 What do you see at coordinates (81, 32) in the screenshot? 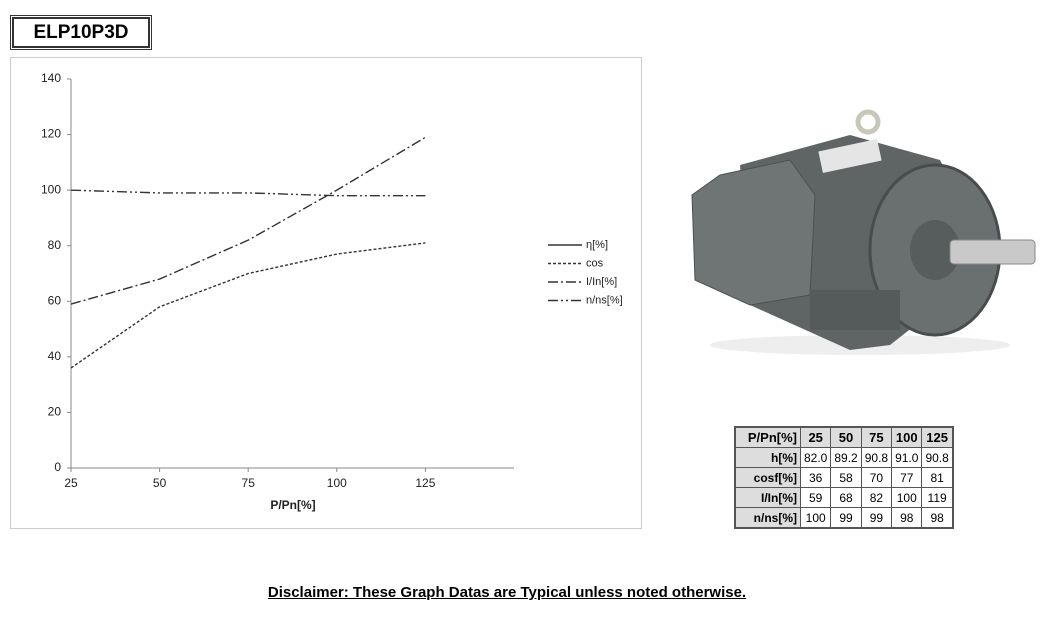
I see `model-title: ELP10P3D` at bounding box center [81, 32].